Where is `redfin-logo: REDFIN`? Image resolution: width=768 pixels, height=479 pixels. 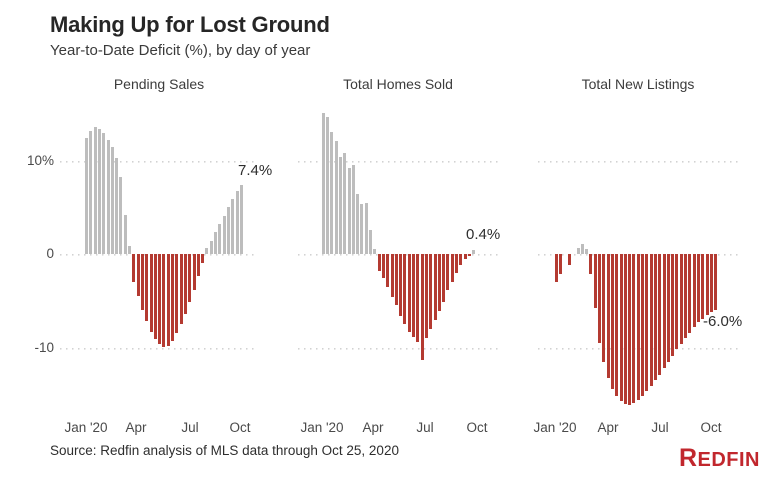 redfin-logo: REDFIN is located at coordinates (719, 458).